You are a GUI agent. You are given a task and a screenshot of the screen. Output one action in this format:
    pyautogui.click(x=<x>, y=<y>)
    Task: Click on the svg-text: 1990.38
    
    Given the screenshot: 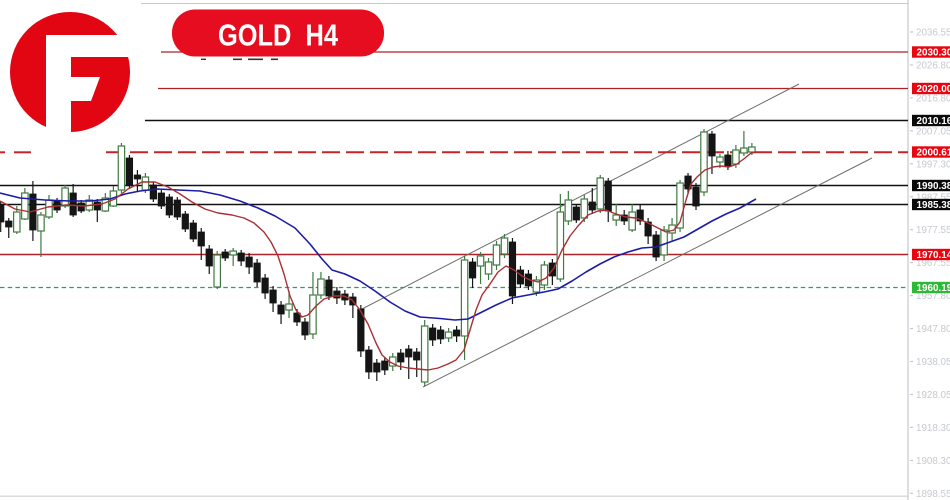 What is the action you would take?
    pyautogui.click(x=933, y=186)
    